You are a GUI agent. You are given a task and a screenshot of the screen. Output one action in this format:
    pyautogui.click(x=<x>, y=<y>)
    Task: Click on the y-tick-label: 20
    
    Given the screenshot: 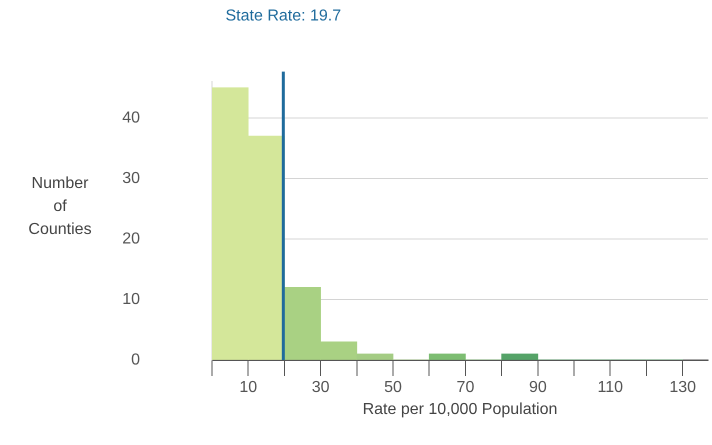 What is the action you would take?
    pyautogui.click(x=131, y=239)
    